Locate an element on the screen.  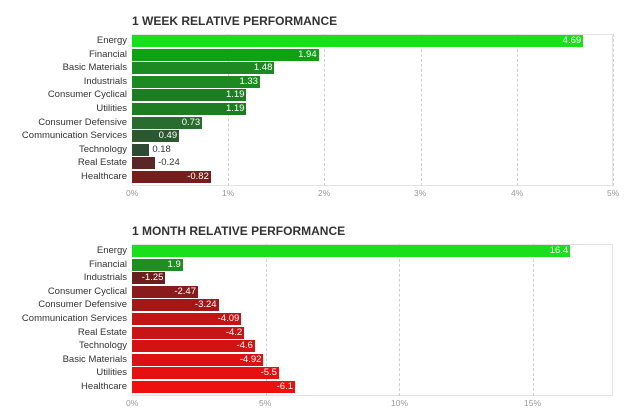
value-label: -4.2 is located at coordinates (234, 332).